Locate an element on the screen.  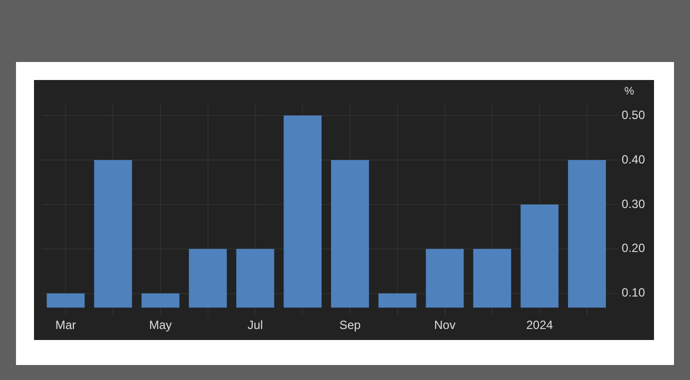
y-tick-label: 0.40 is located at coordinates (634, 159).